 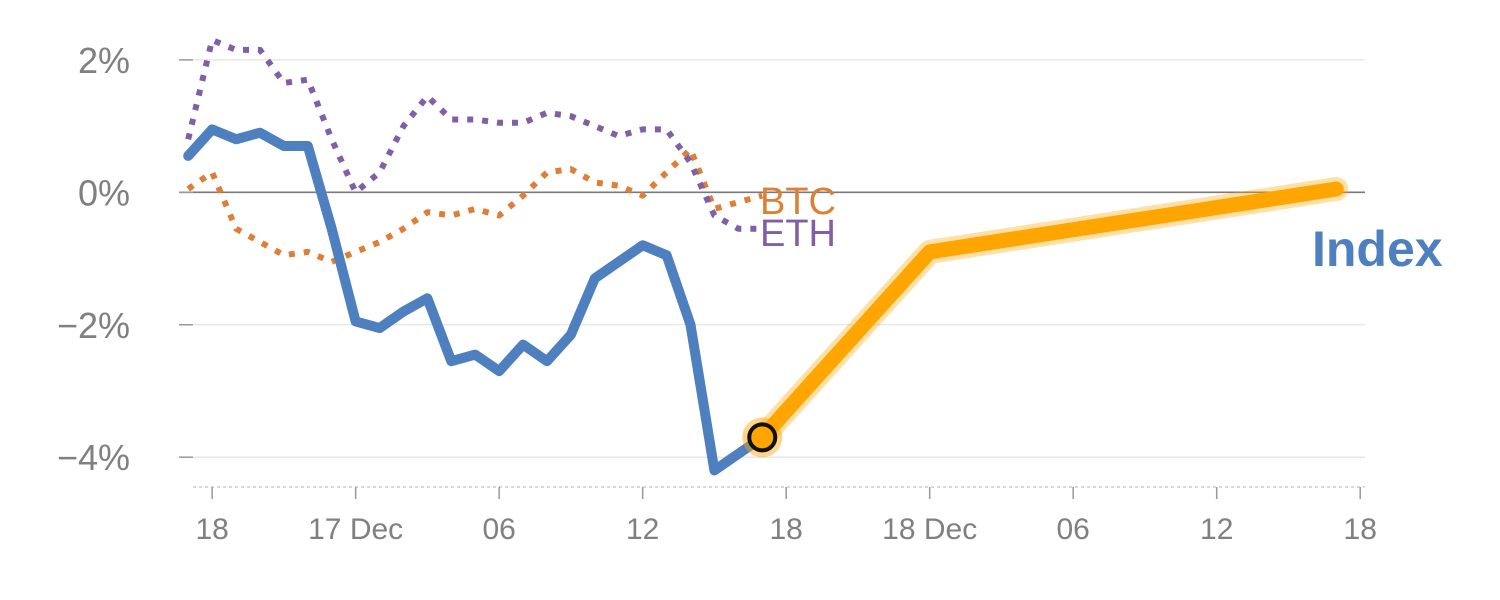 I want to click on btc-label: BTC, so click(x=798, y=202).